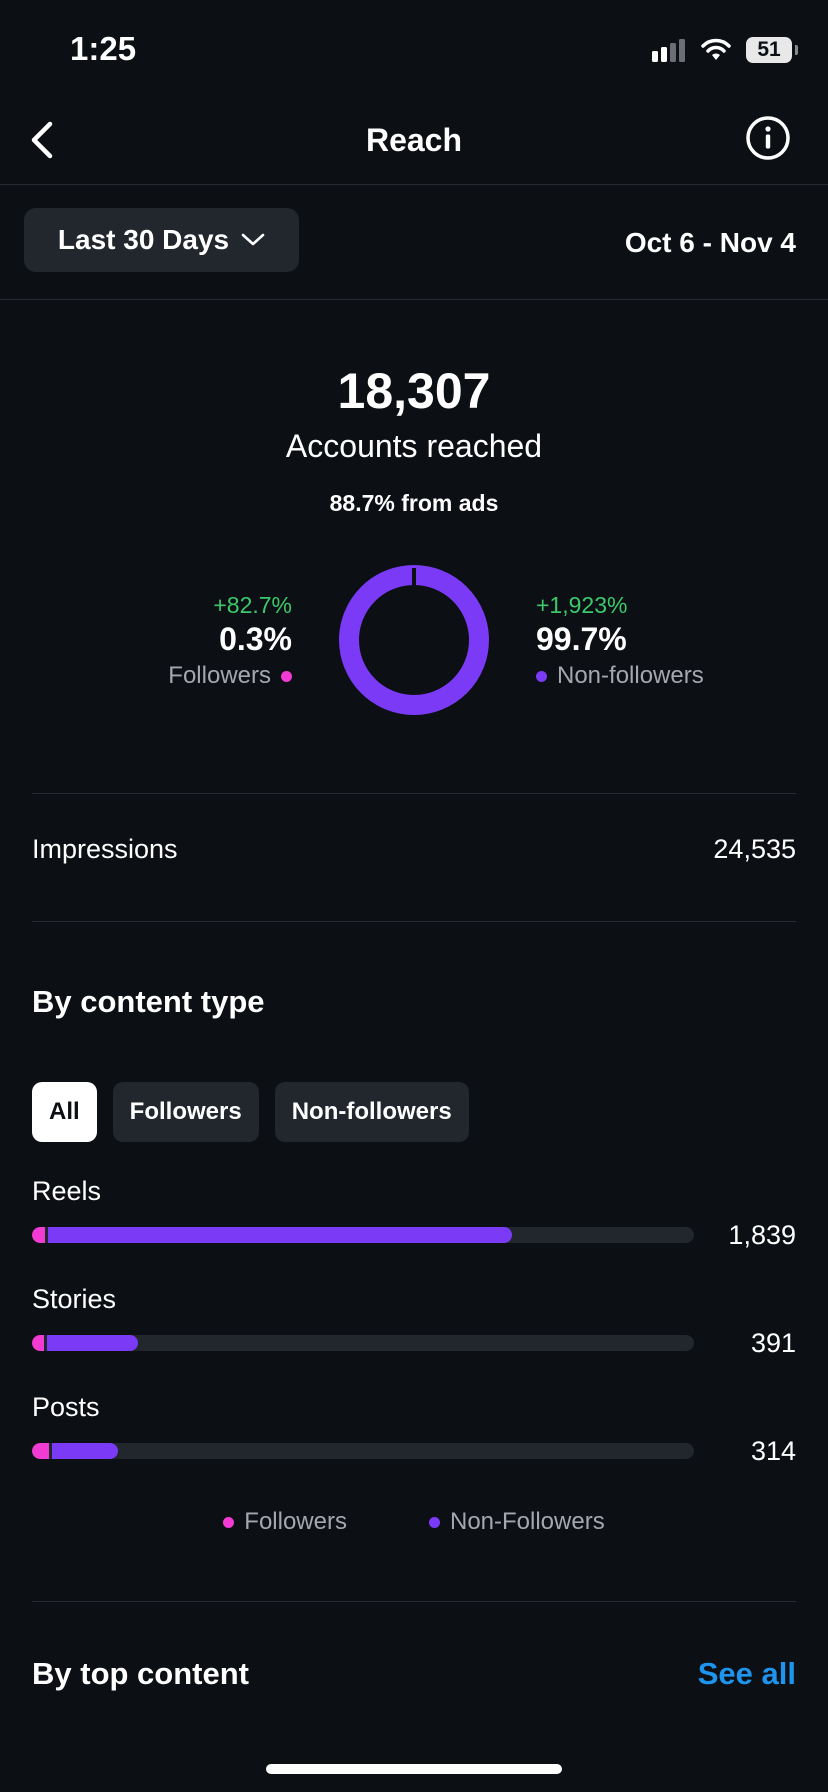 Image resolution: width=828 pixels, height=1792 pixels. What do you see at coordinates (668, 50) in the screenshot?
I see `cellular-signal-icon` at bounding box center [668, 50].